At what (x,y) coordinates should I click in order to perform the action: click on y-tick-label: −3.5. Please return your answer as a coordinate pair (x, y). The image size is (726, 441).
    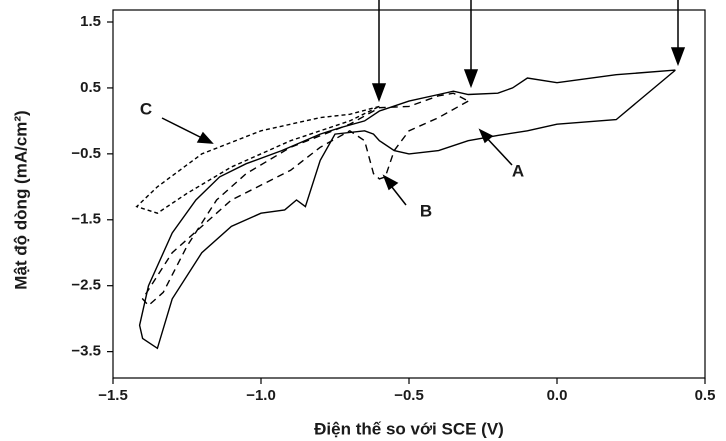
    Looking at the image, I should click on (86, 351).